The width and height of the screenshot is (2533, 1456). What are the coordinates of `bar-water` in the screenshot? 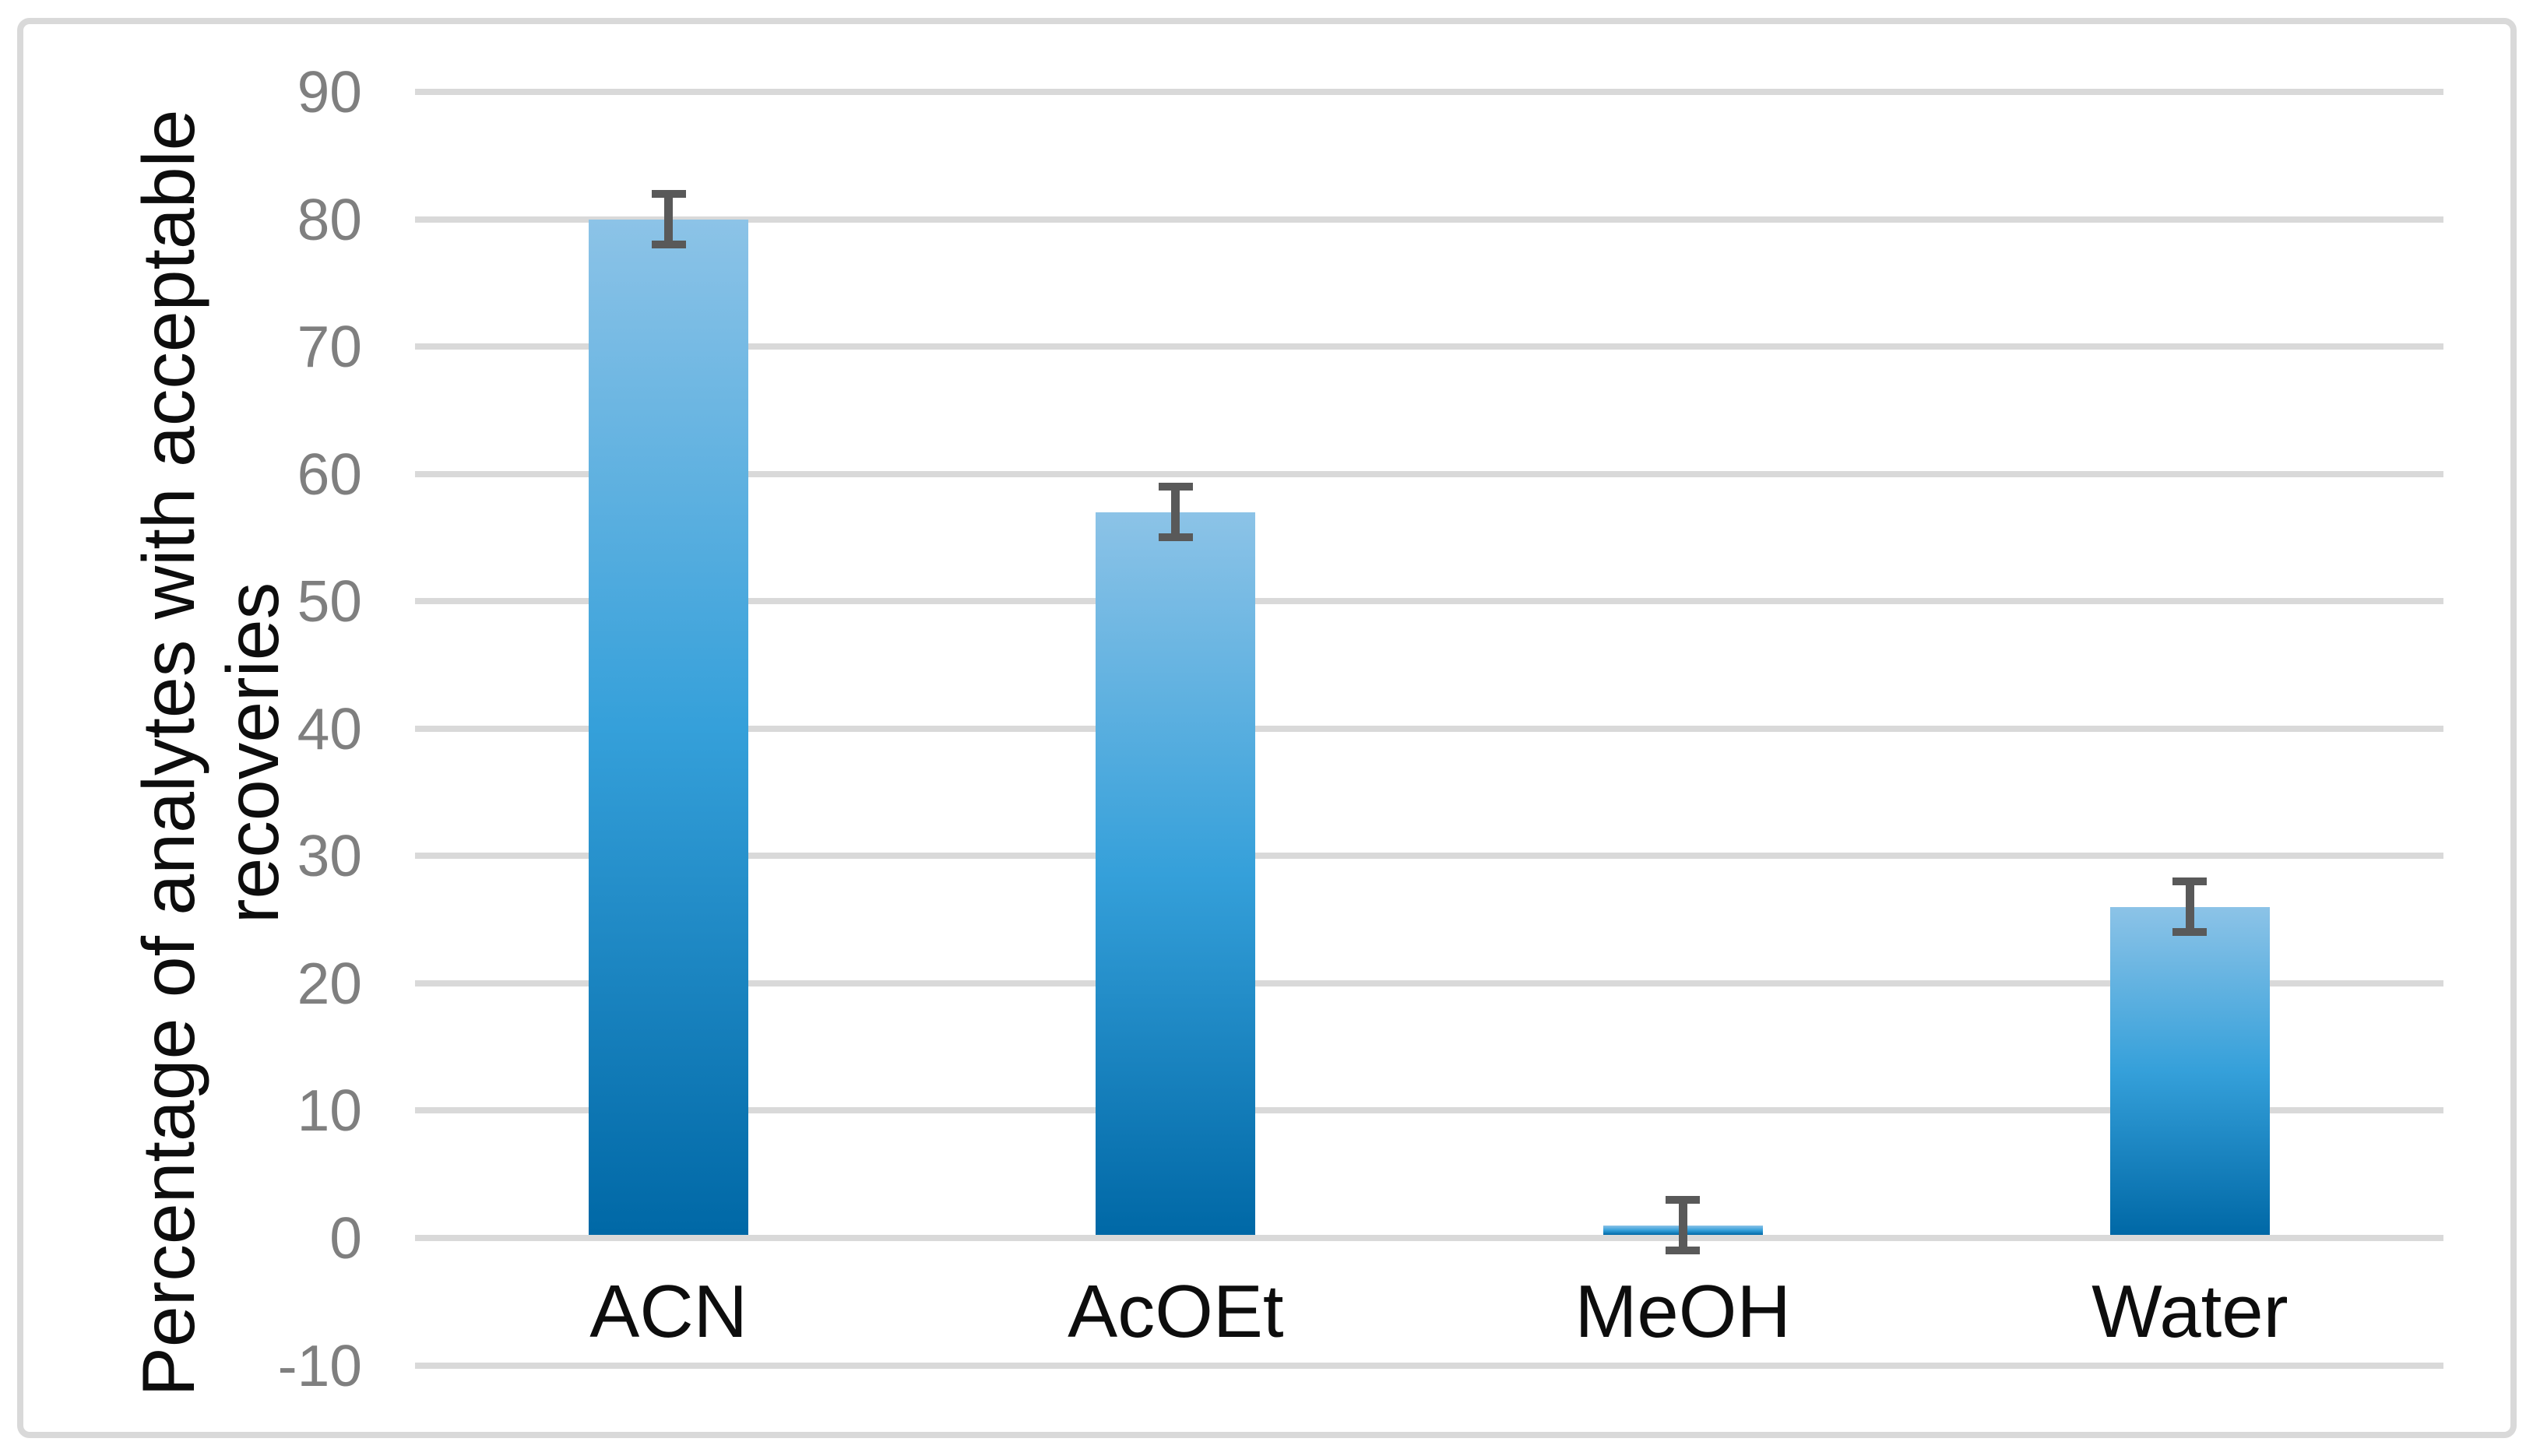 It's located at (2189, 1070).